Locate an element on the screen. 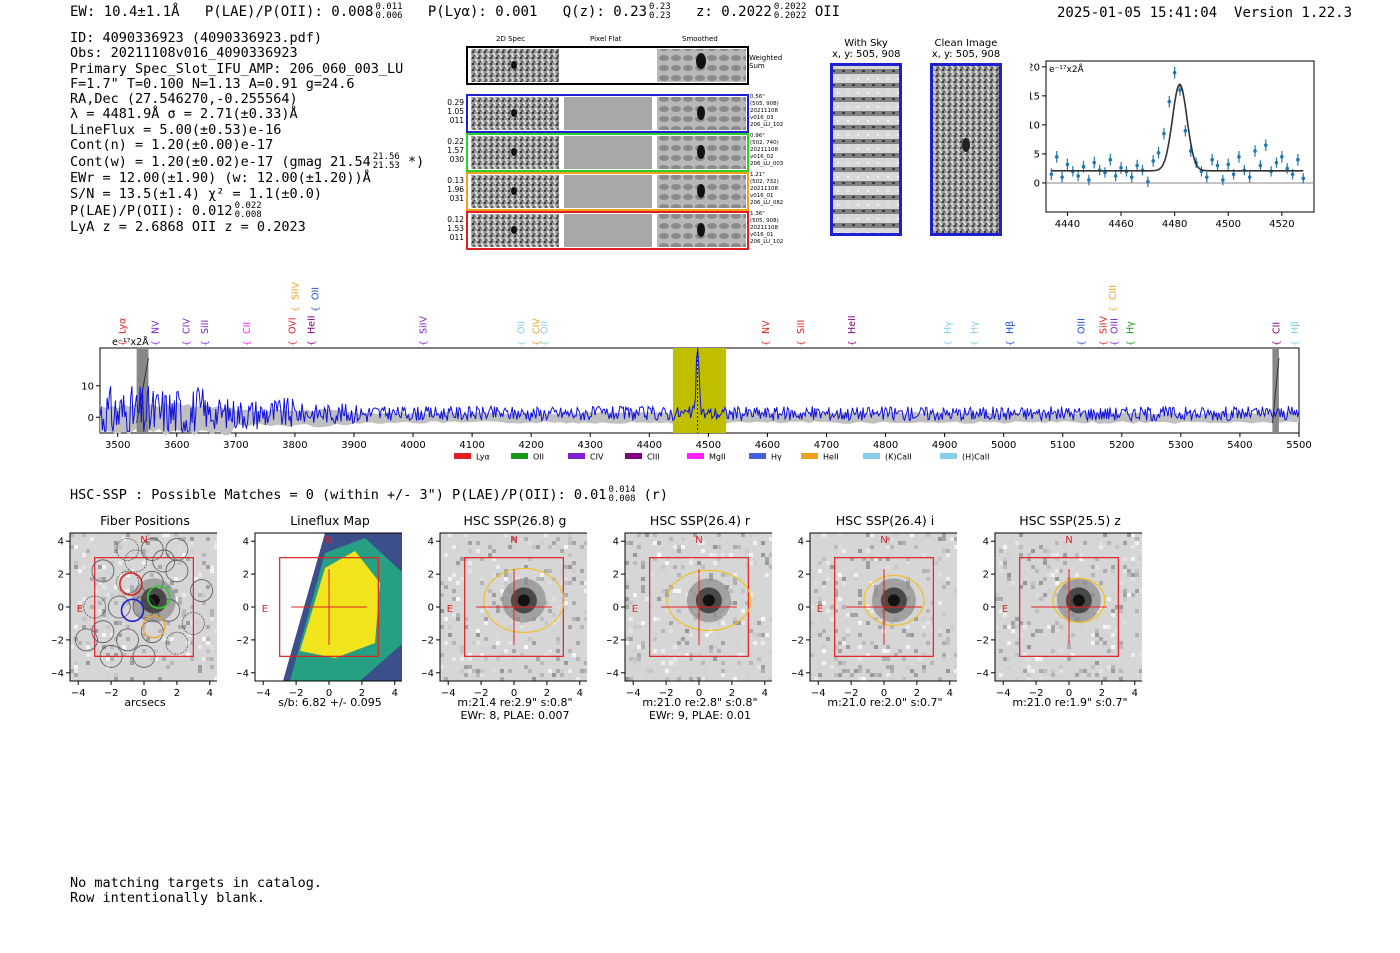 The image size is (1400, 953). north-label: N is located at coordinates (698, 540).